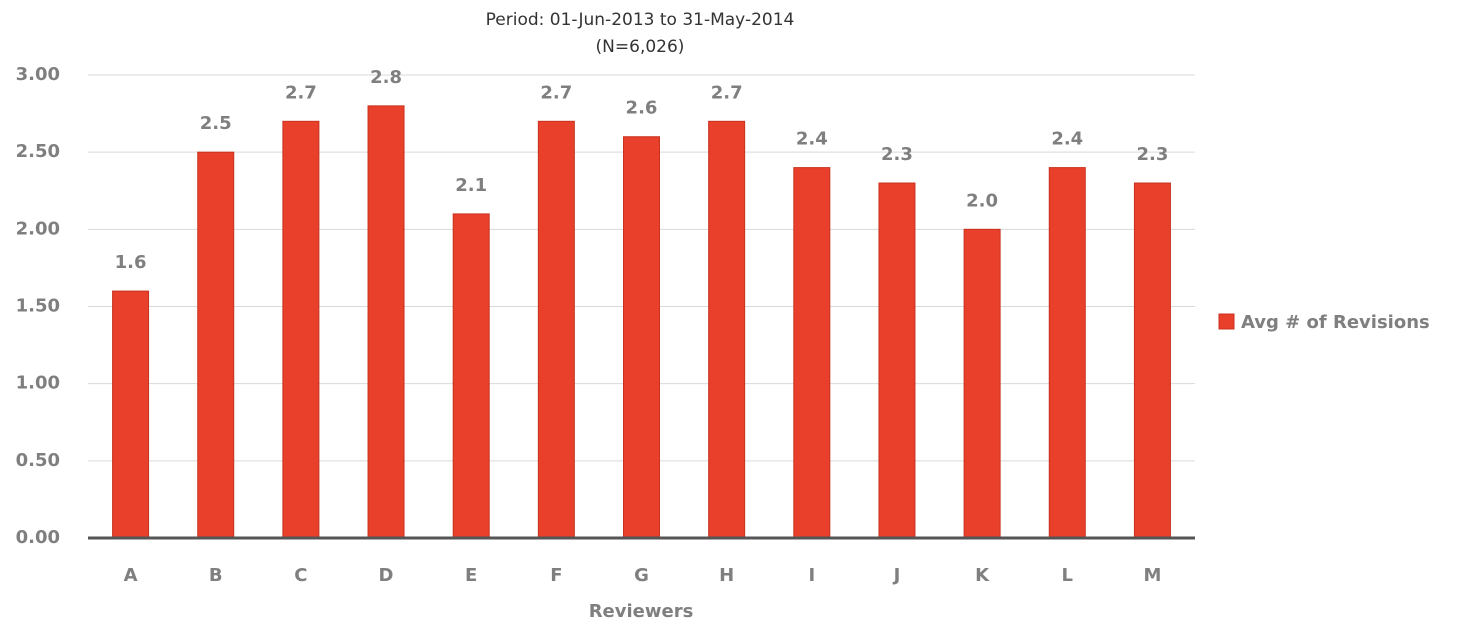  I want to click on x-tick-label: A, so click(131, 575).